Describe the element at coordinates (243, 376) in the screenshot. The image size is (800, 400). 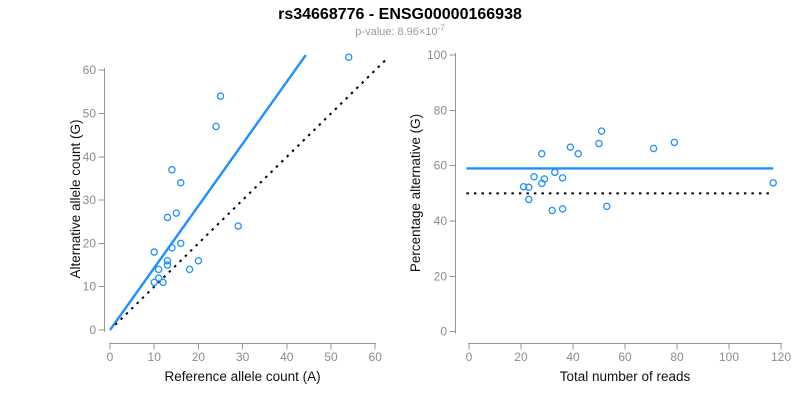
I see `x-axis-title: Reference allele count (A)` at that location.